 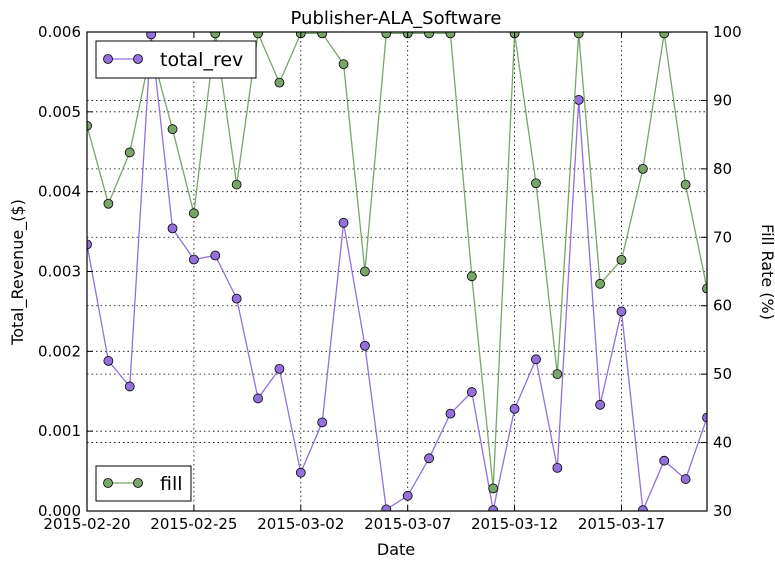 What do you see at coordinates (396, 549) in the screenshot?
I see `x-axis-title: Date` at bounding box center [396, 549].